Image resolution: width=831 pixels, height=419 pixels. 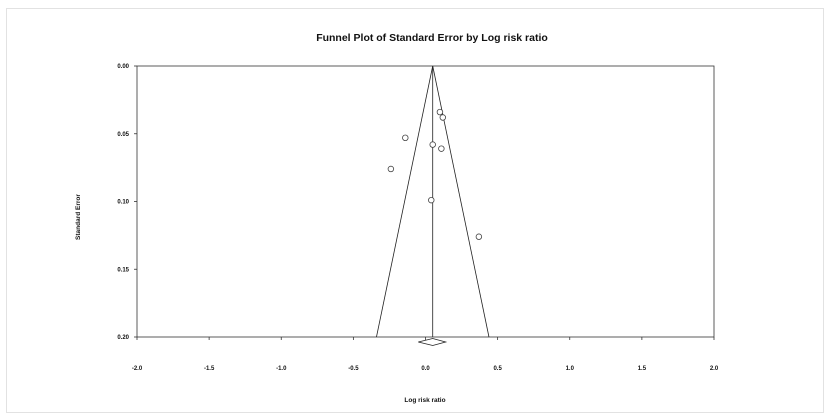 I want to click on summary-diamond, so click(x=433, y=342).